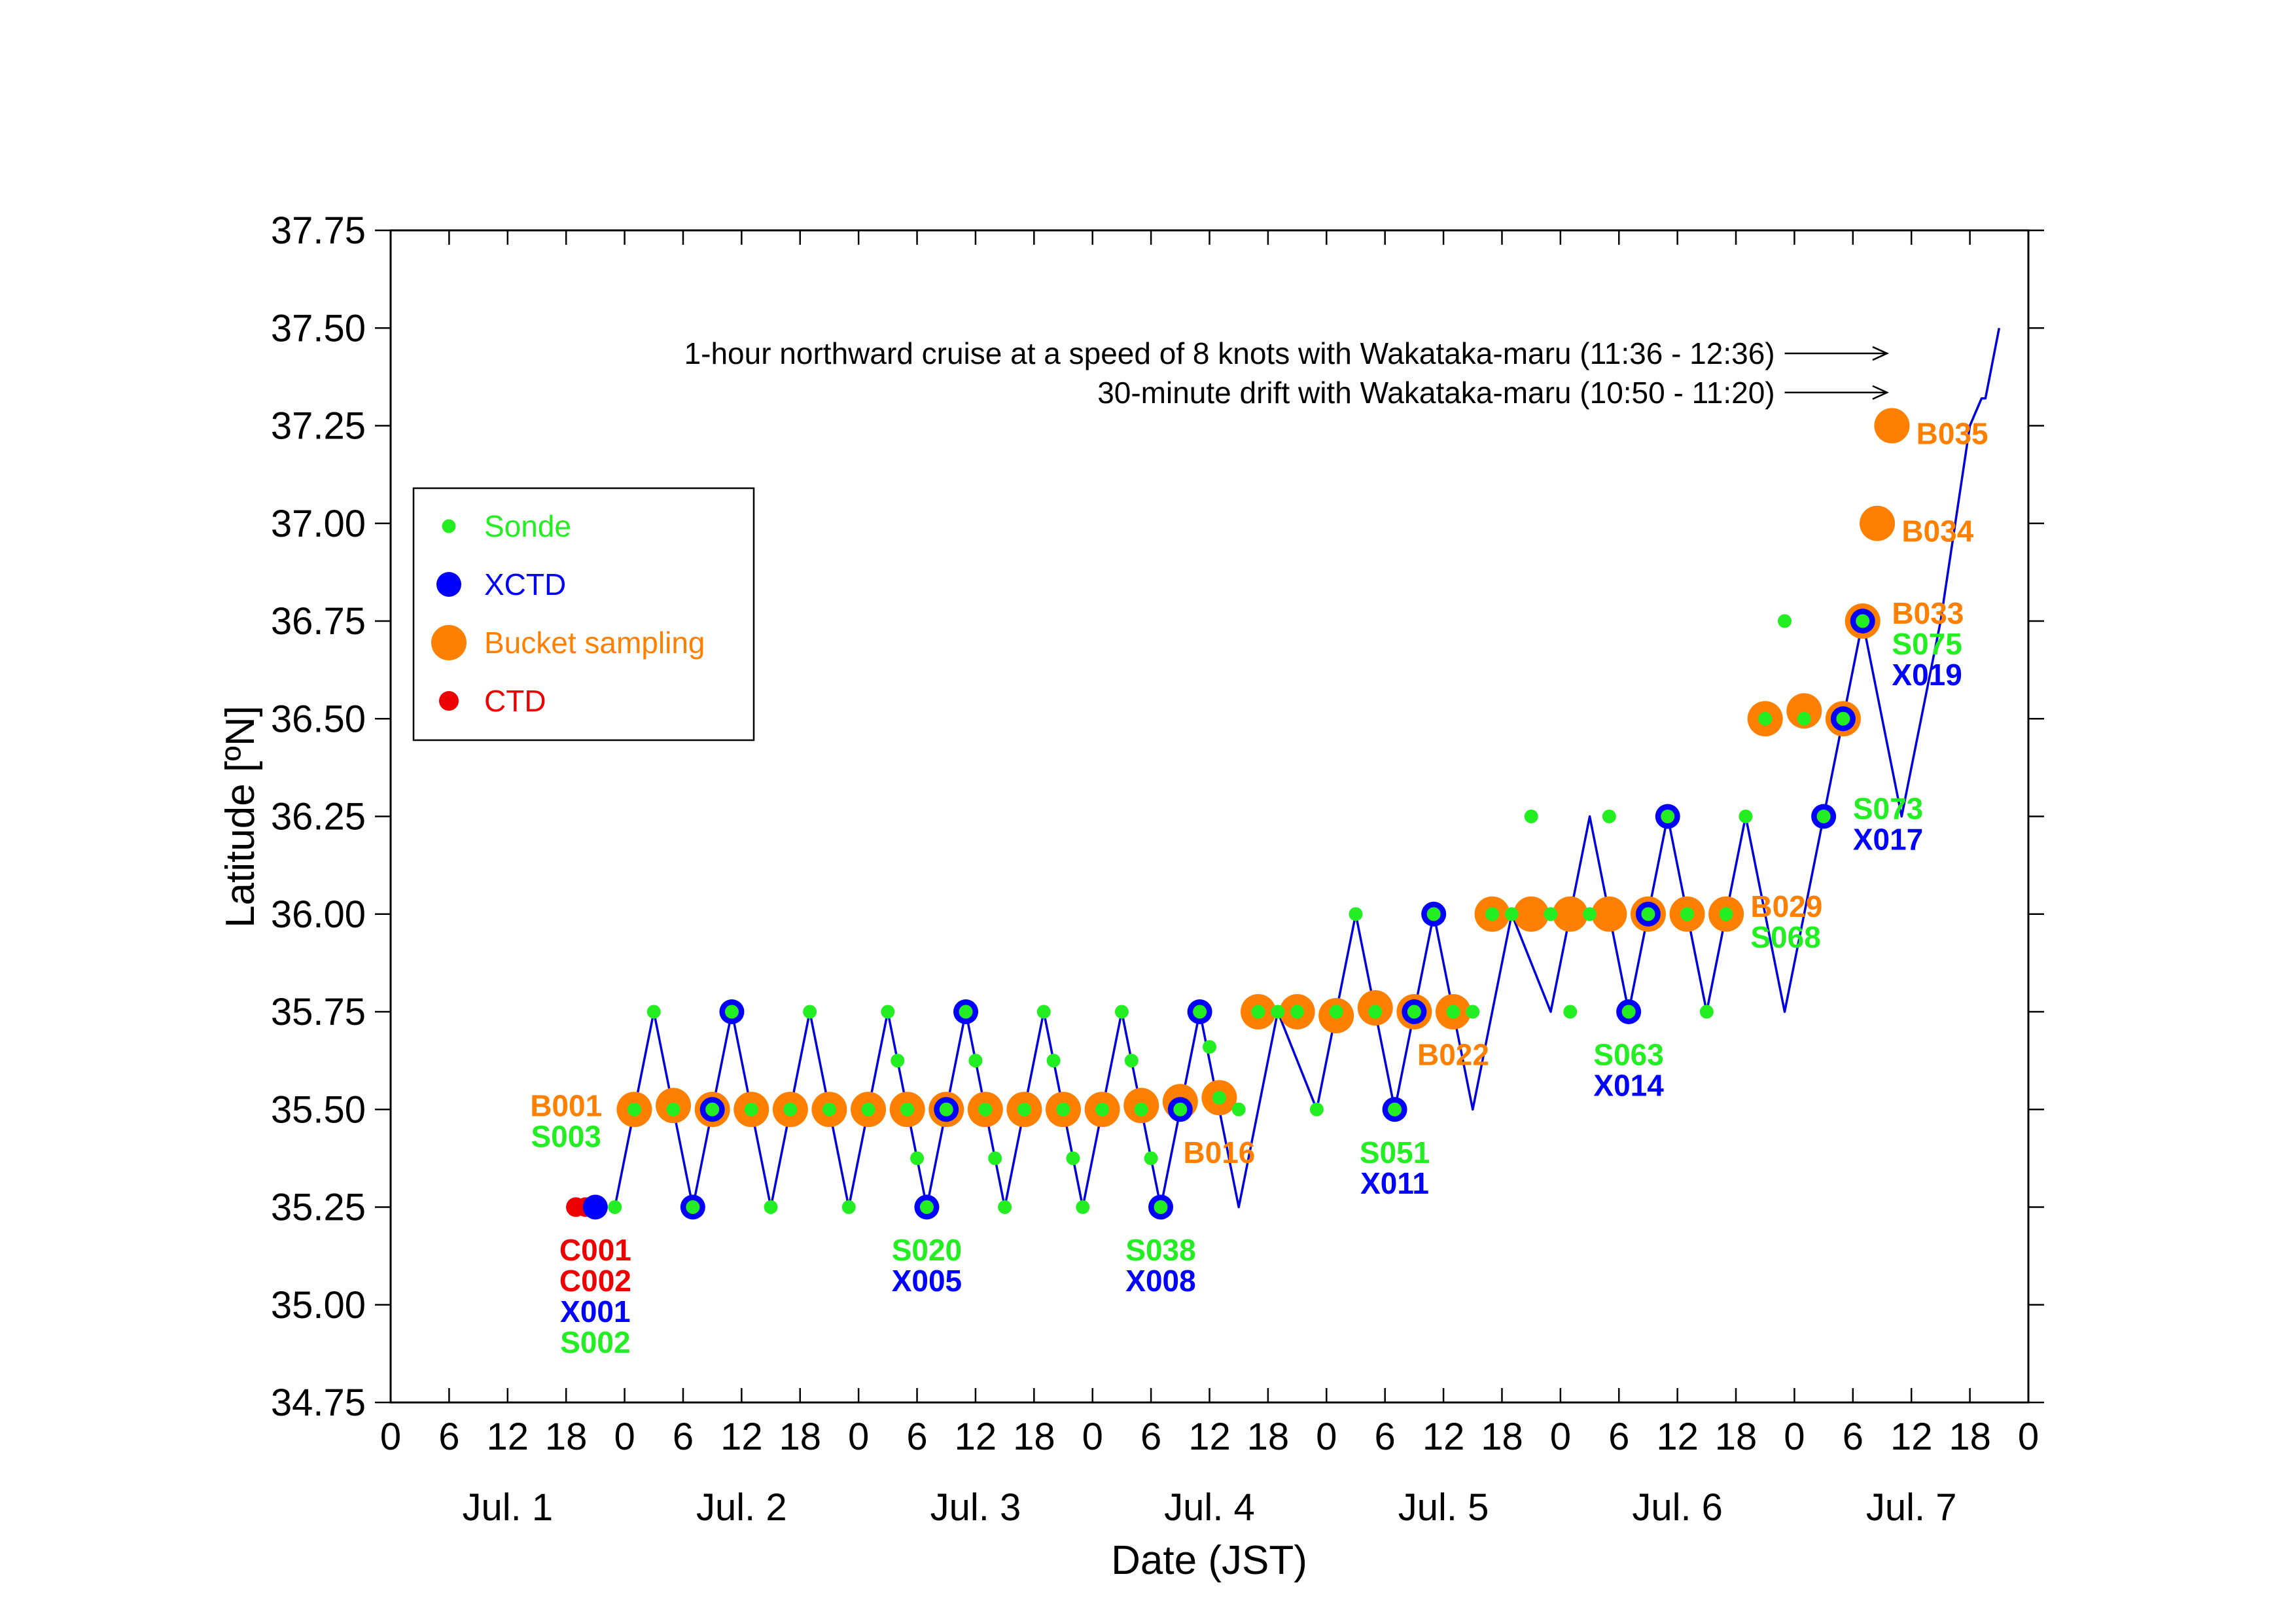 This screenshot has height=1623, width=2296. Describe the element at coordinates (1911, 1507) in the screenshot. I see `day-label: Jul. 7` at that location.